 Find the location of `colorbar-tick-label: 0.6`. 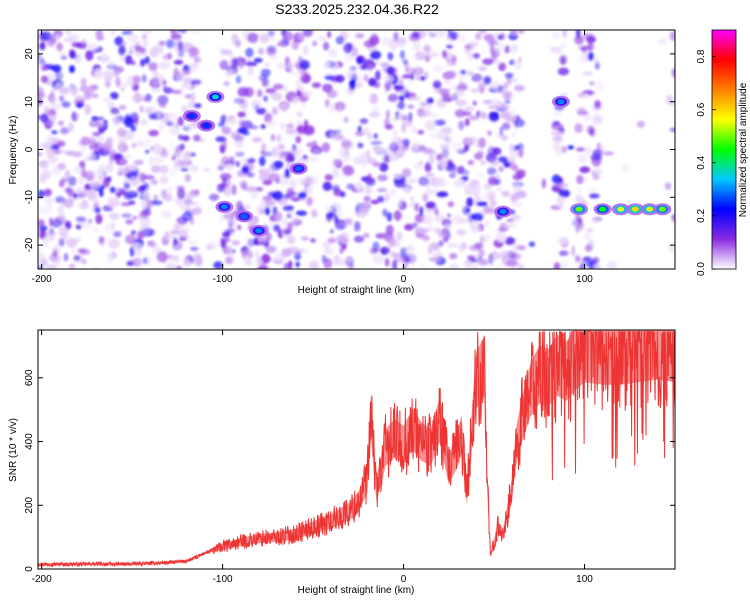

colorbar-tick-label: 0.6 is located at coordinates (701, 109).